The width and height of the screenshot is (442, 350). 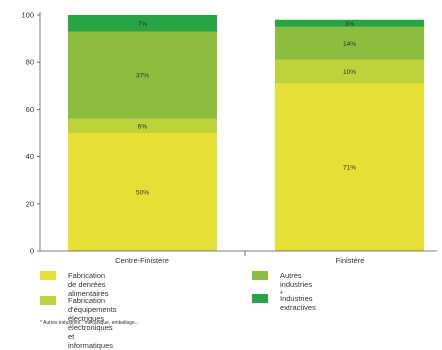 What do you see at coordinates (350, 260) in the screenshot?
I see `category-label: Finistère` at bounding box center [350, 260].